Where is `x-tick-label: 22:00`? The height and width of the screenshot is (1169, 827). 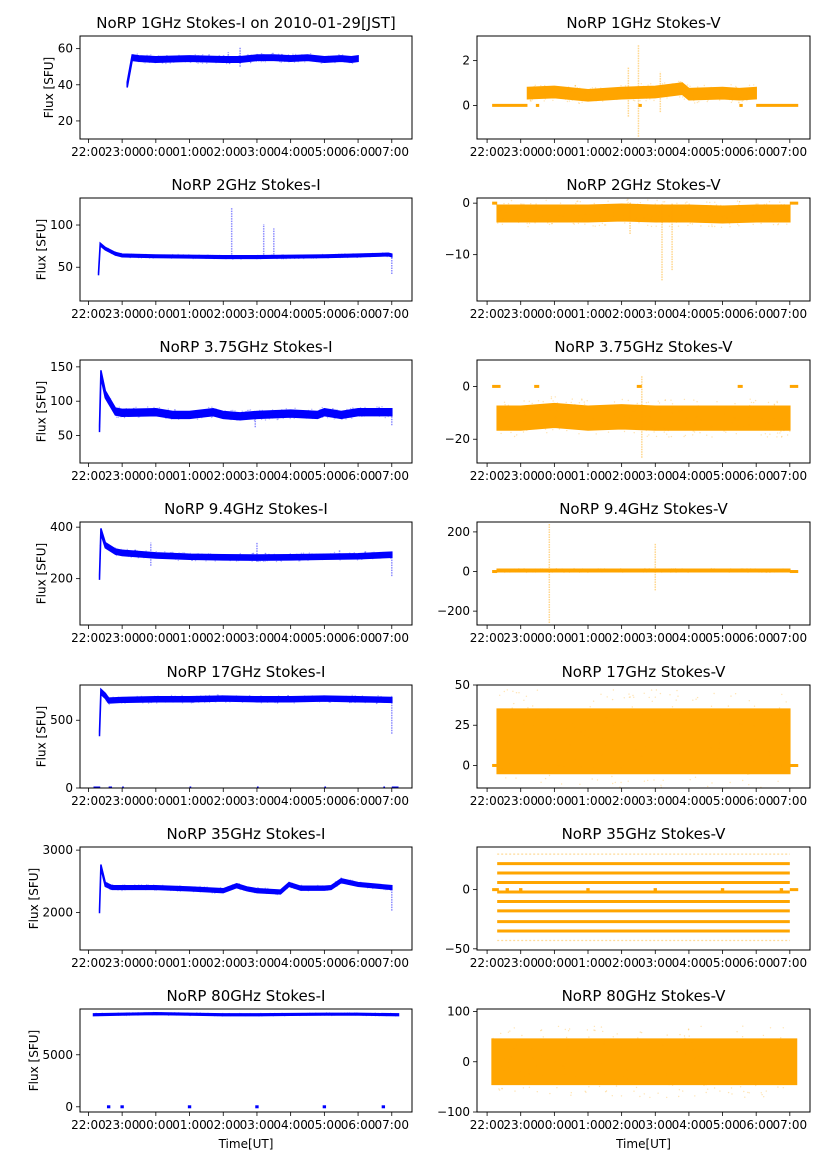 x-tick-label: 22:00 is located at coordinates (88, 314).